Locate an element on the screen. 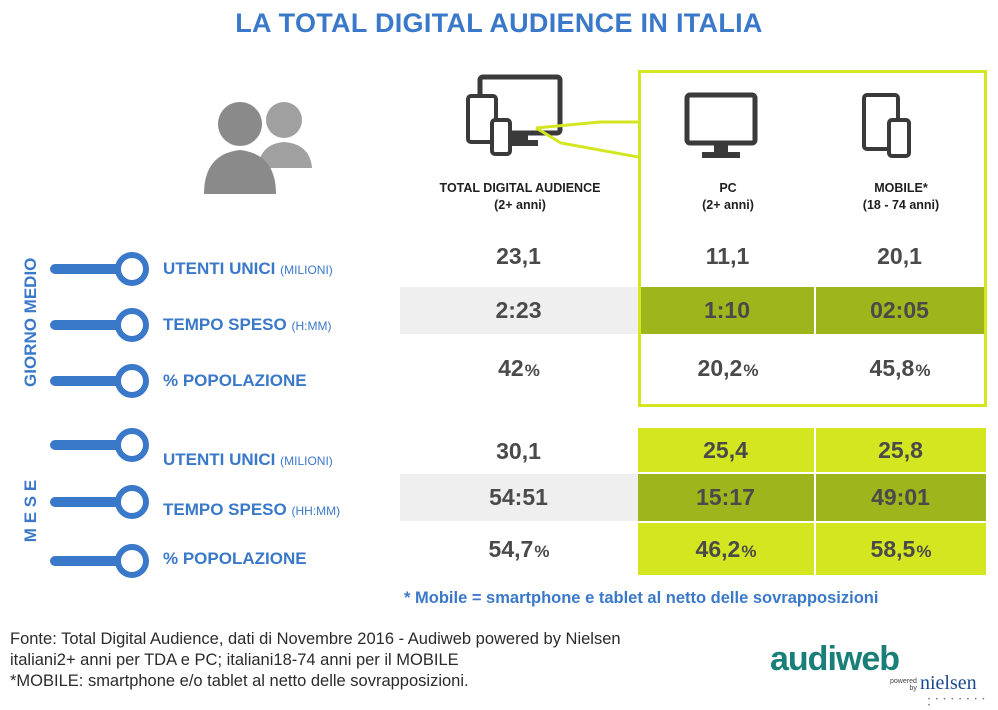 The width and height of the screenshot is (998, 710). section-label-giorno-medio: GIORNO MEDIO is located at coordinates (30, 322).